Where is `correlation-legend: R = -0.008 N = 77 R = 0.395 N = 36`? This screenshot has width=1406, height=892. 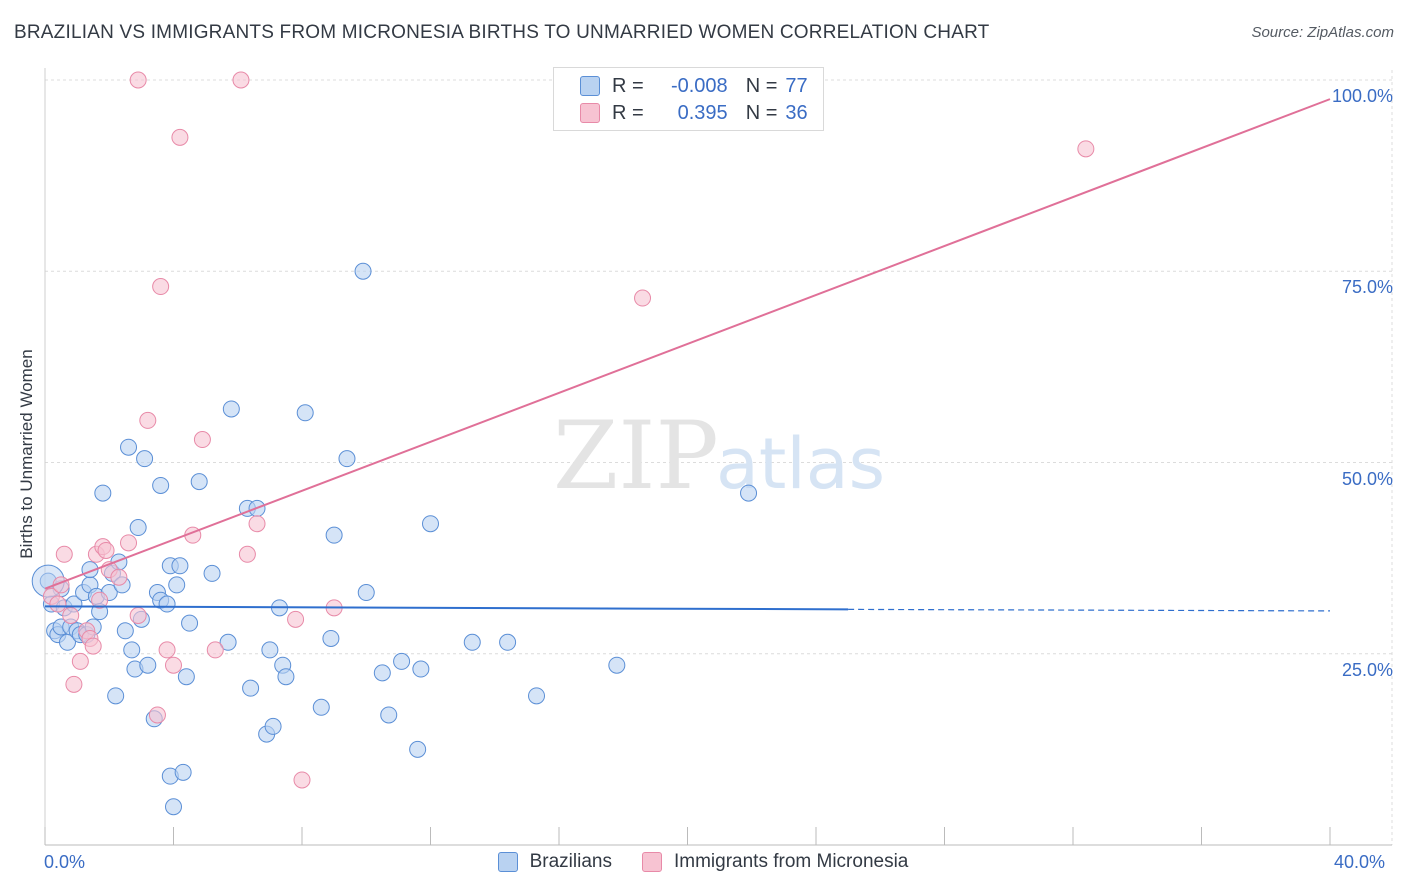
correlation-legend: R = -0.008 N = 77 R = 0.395 N = 36 is located at coordinates (688, 99).